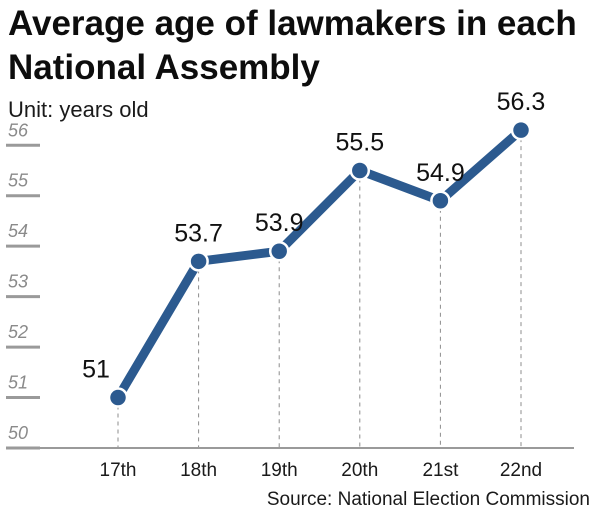 This screenshot has height=520, width=600. I want to click on y-axis: 56 55 54 53 52 51 50, so click(23, 285).